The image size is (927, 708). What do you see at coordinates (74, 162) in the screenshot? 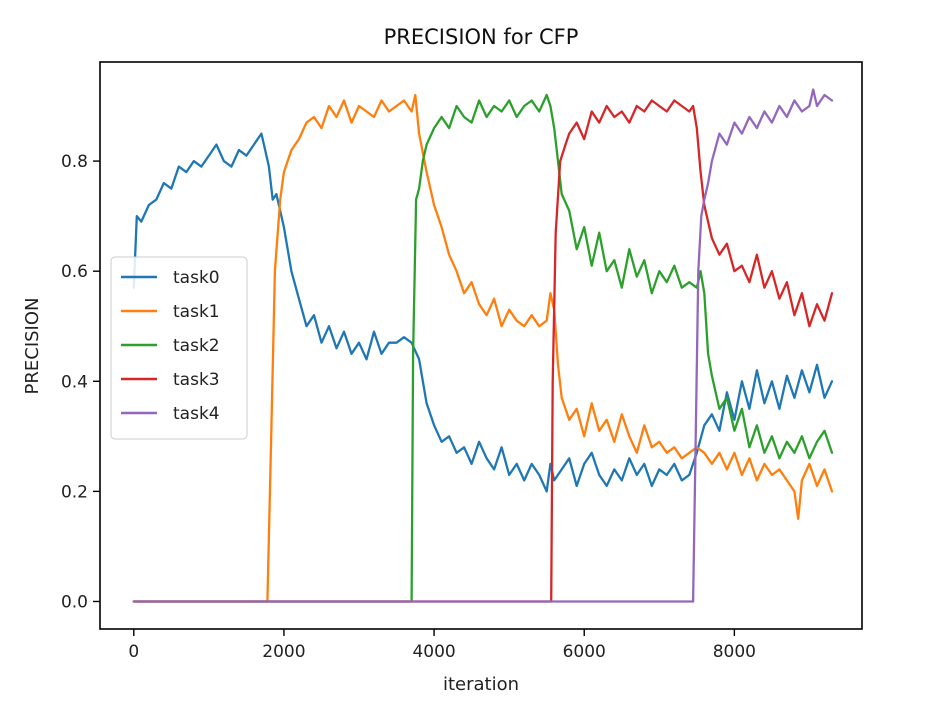
I see `y-tick-label: 0.8` at bounding box center [74, 162].